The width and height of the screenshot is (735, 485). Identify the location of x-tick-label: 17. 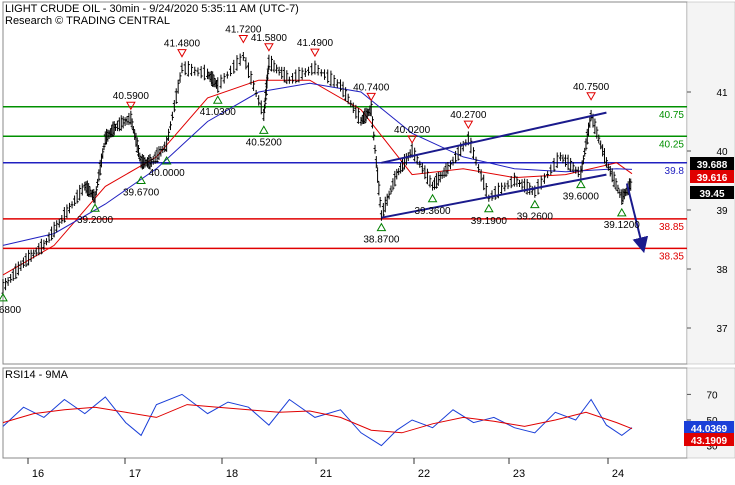
(135, 474).